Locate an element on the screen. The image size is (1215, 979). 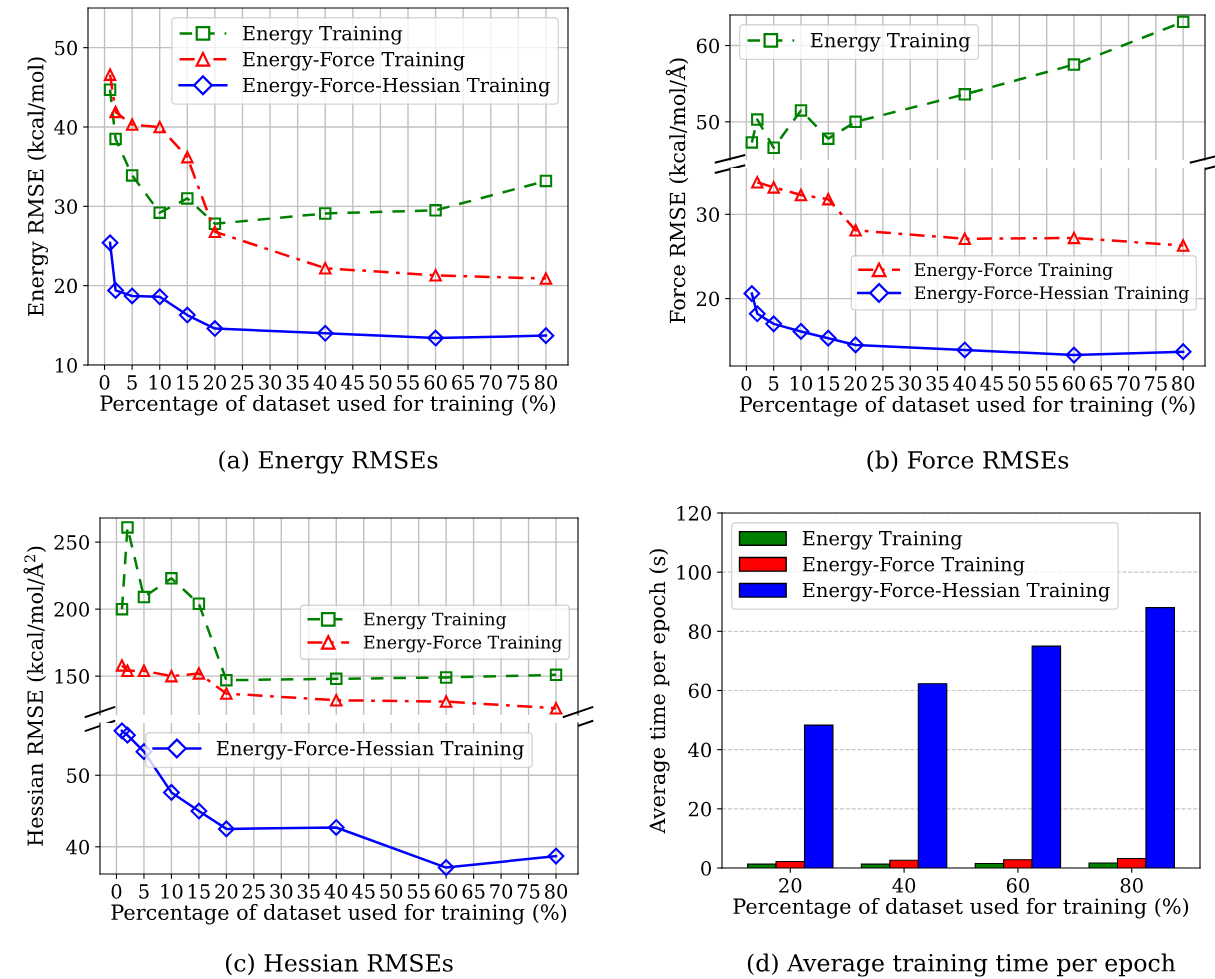
text: (c) Hessian RMSEs is located at coordinates (339, 964).